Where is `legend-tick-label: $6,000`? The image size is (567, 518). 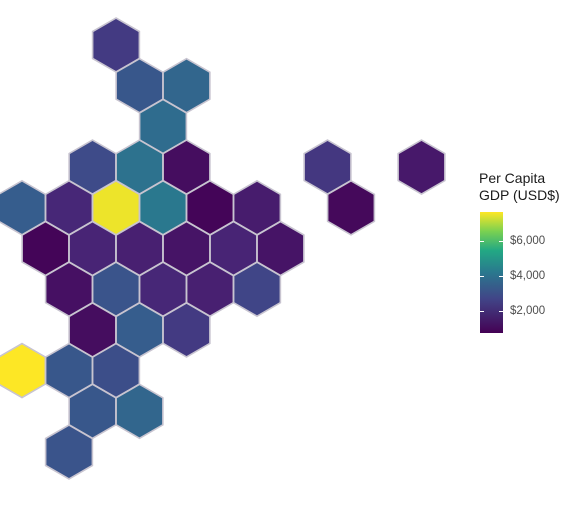
legend-tick-label: $6,000 is located at coordinates (528, 241).